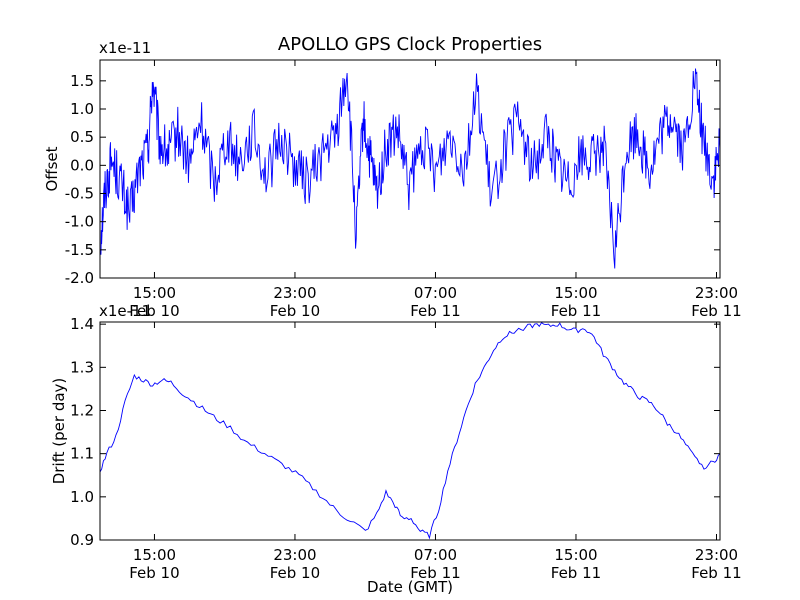  What do you see at coordinates (154, 293) in the screenshot?
I see `offset-xtick-time-0: 15:00` at bounding box center [154, 293].